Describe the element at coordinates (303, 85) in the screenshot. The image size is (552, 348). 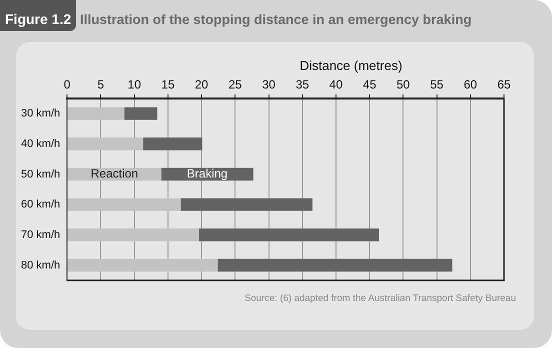
I see `x-tick-label: 35` at that location.